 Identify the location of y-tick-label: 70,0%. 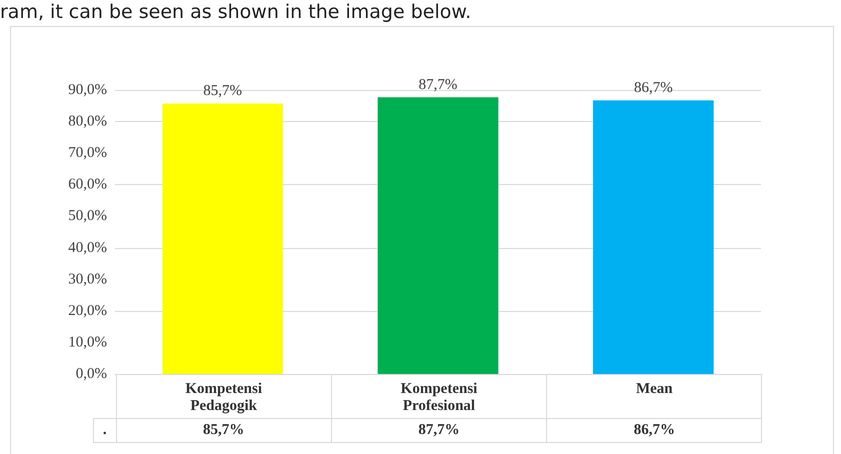
(87, 153).